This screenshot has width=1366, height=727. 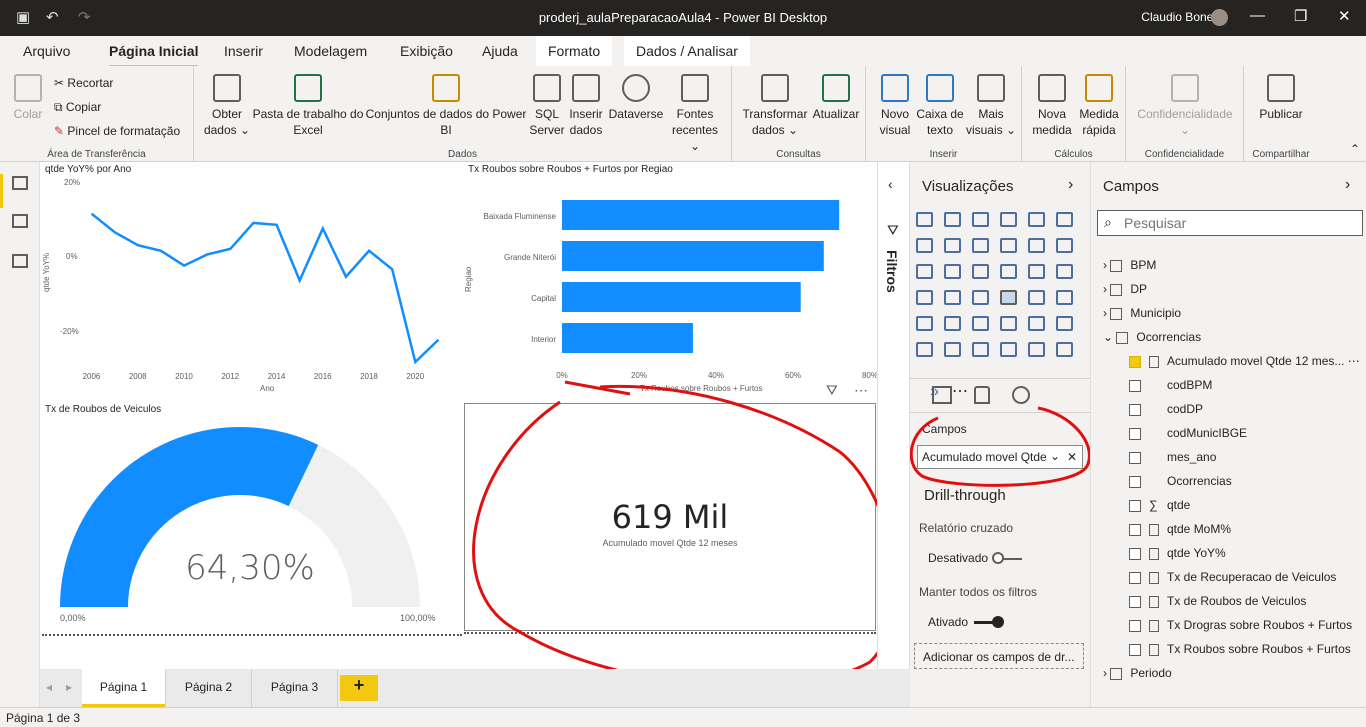 What do you see at coordinates (1257, 15) in the screenshot?
I see `minimize-icon: —` at bounding box center [1257, 15].